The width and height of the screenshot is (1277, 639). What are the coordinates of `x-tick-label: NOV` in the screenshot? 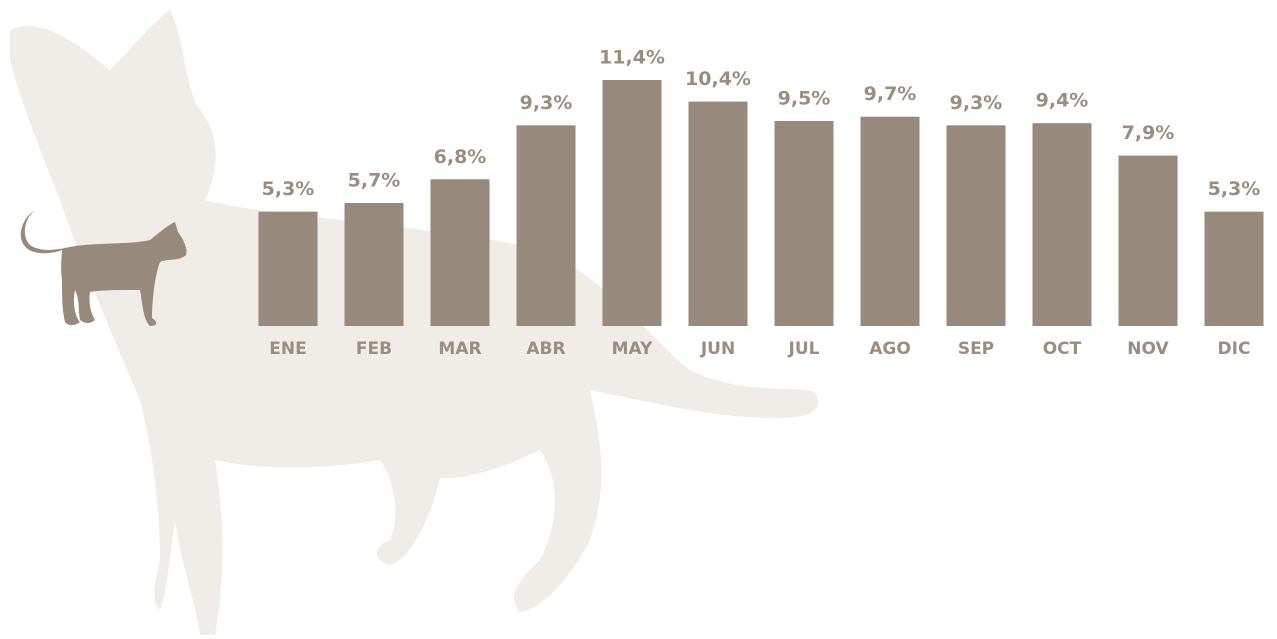 It's located at (1148, 349).